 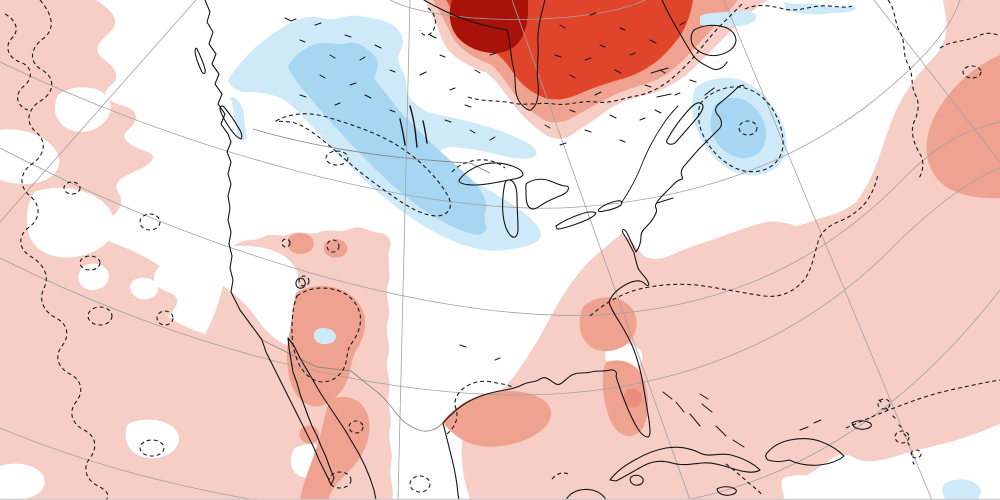 I want to click on contour-nw-atlantic-edge, so click(x=905, y=90).